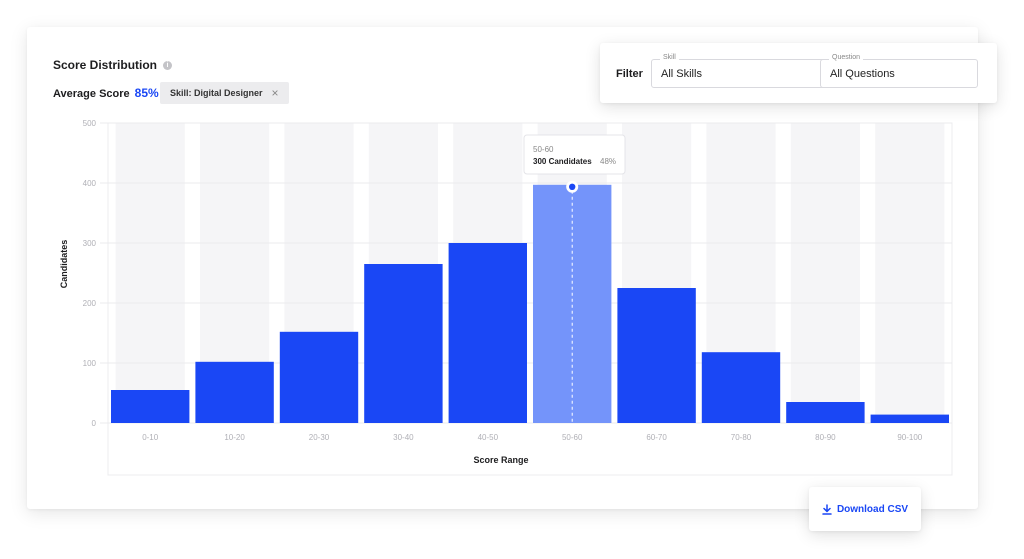 The height and width of the screenshot is (559, 1024). I want to click on tooltip-percent: 48%, so click(608, 161).